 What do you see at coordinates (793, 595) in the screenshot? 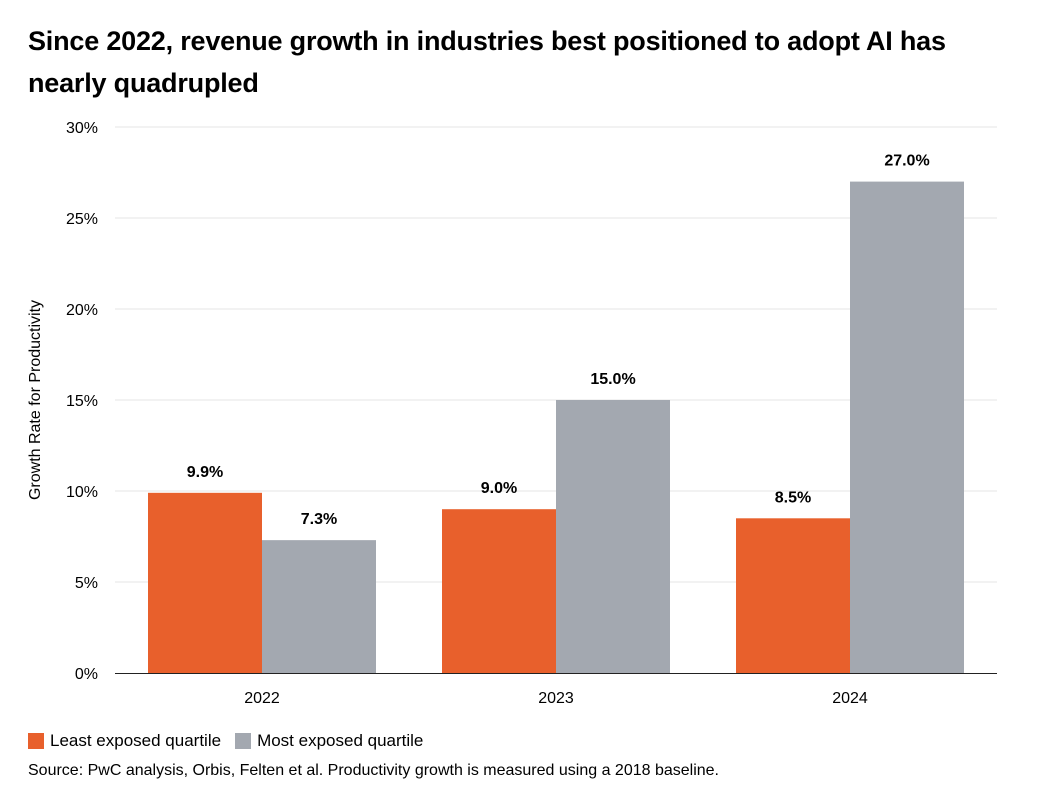
I see `bar-least-exposed-quartile-2024` at bounding box center [793, 595].